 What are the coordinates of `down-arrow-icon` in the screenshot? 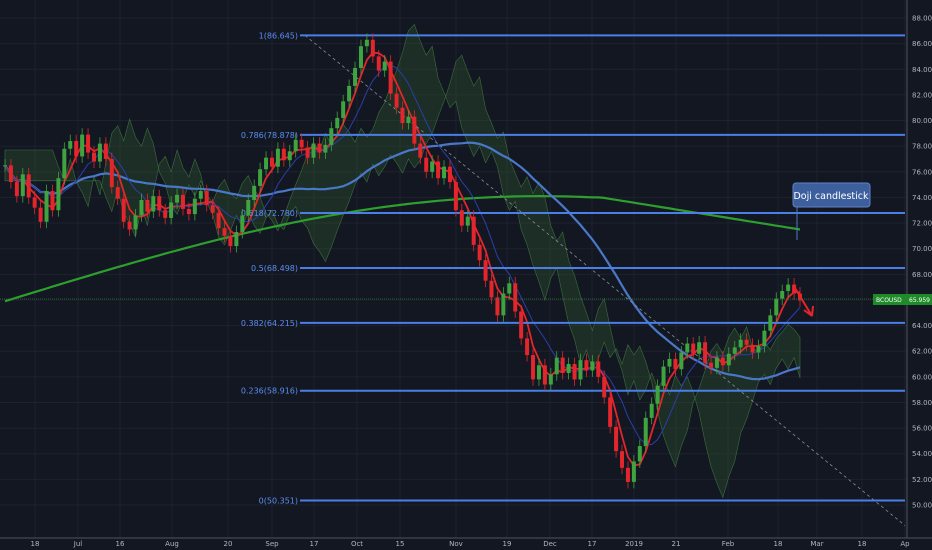 It's located at (804, 302).